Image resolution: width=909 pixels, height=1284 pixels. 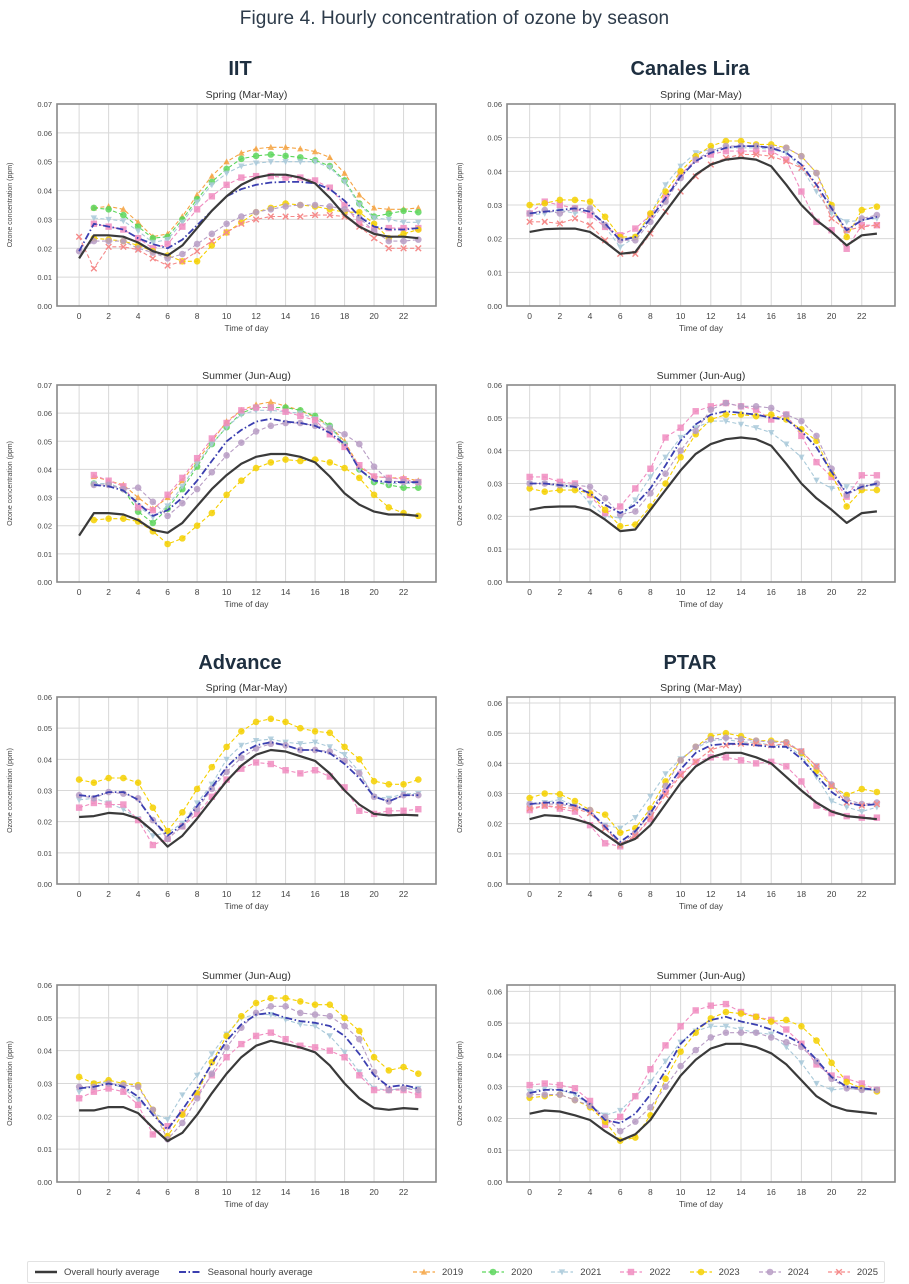 I want to click on data-point-2019, so click(x=300, y=148).